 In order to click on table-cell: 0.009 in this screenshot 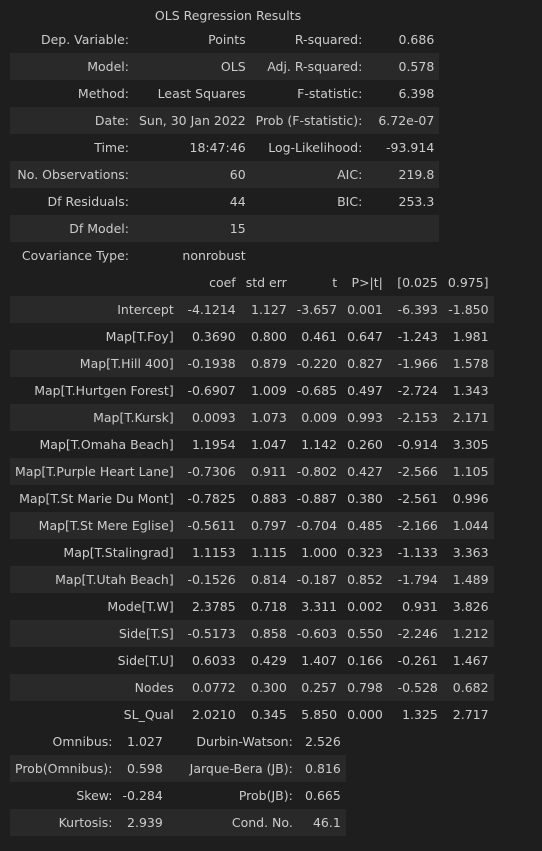, I will do `click(317, 417)`.